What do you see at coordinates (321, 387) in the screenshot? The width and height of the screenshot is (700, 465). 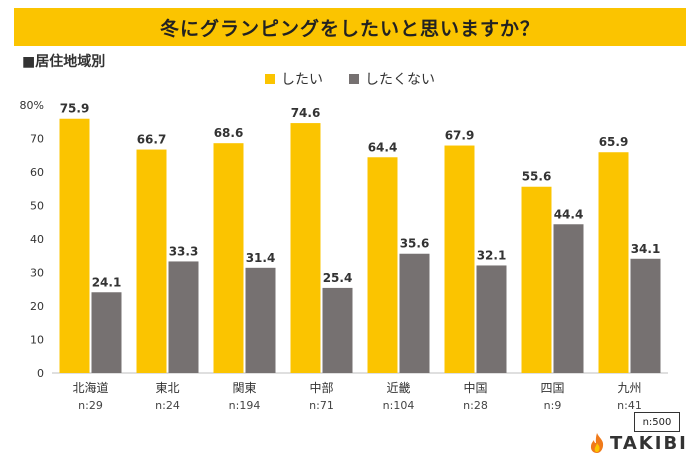 I see `x-category-label: 中部` at bounding box center [321, 387].